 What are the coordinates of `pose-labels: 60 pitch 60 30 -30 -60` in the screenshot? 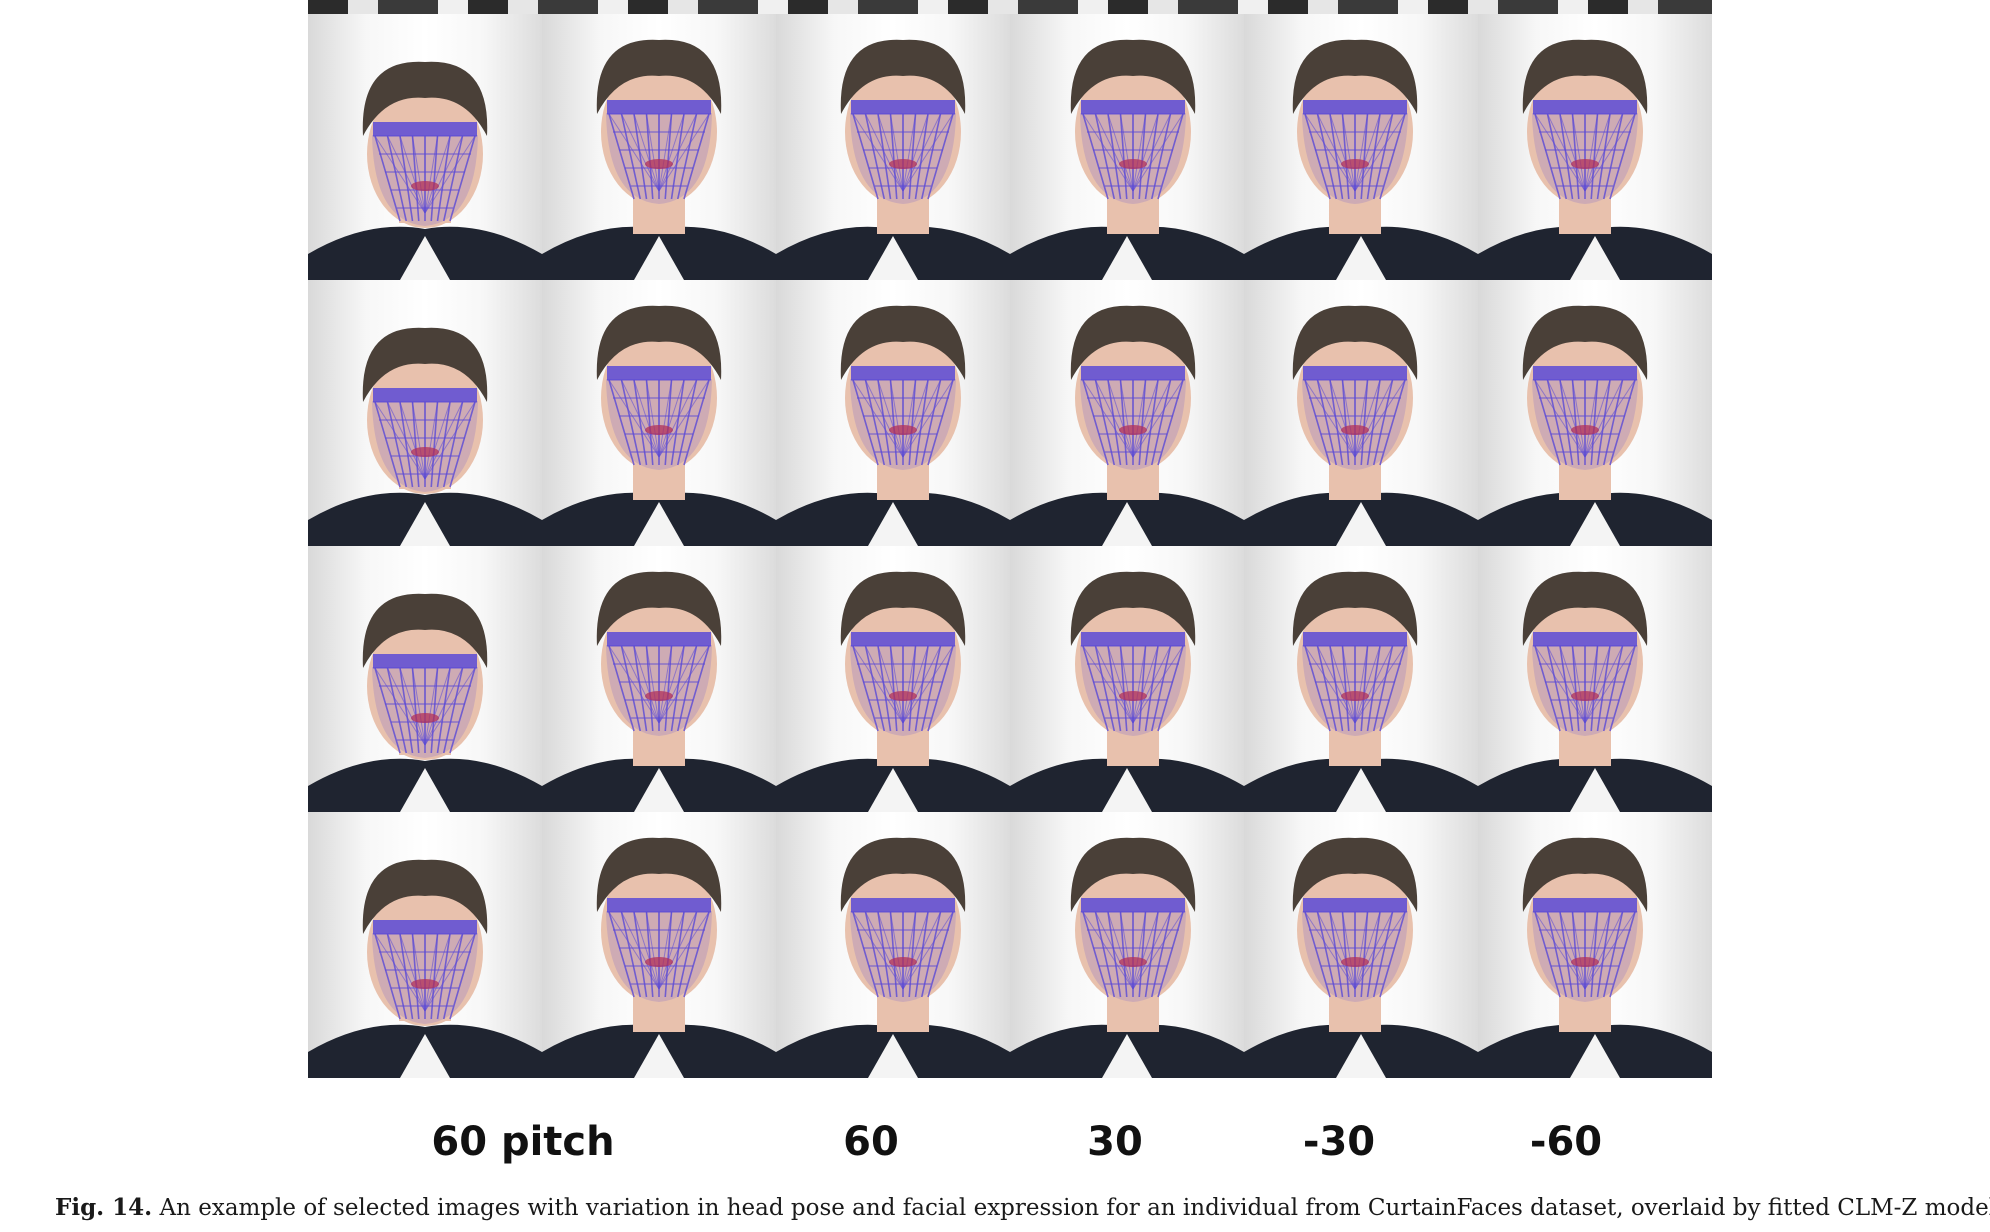 It's located at (995, 1142).